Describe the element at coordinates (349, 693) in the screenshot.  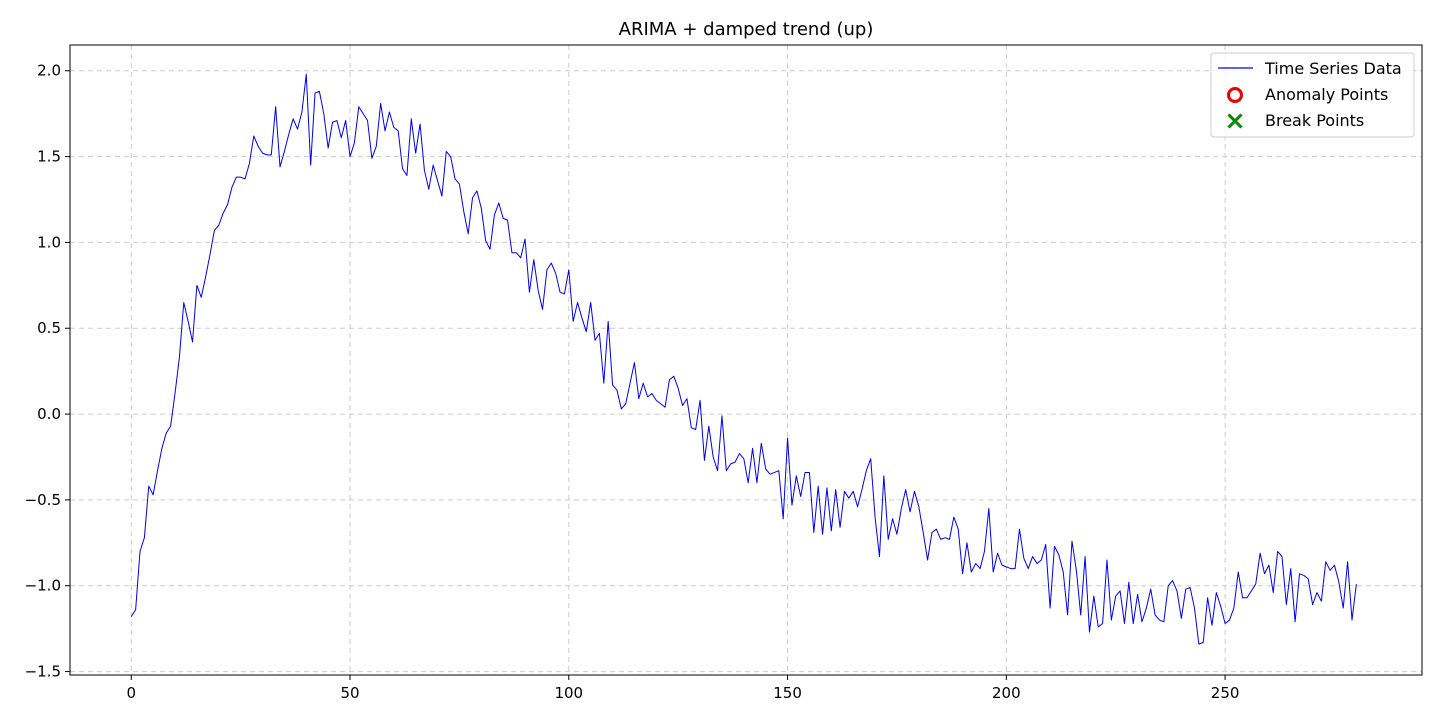
I see `x-tick-label: 50` at that location.